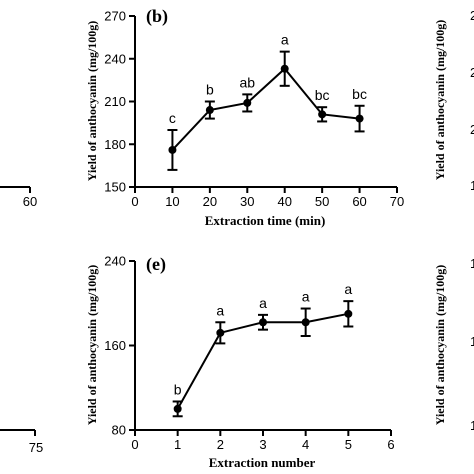 This screenshot has height=474, width=474. Describe the element at coordinates (348, 444) in the screenshot. I see `x-tick-label: 5` at that location.